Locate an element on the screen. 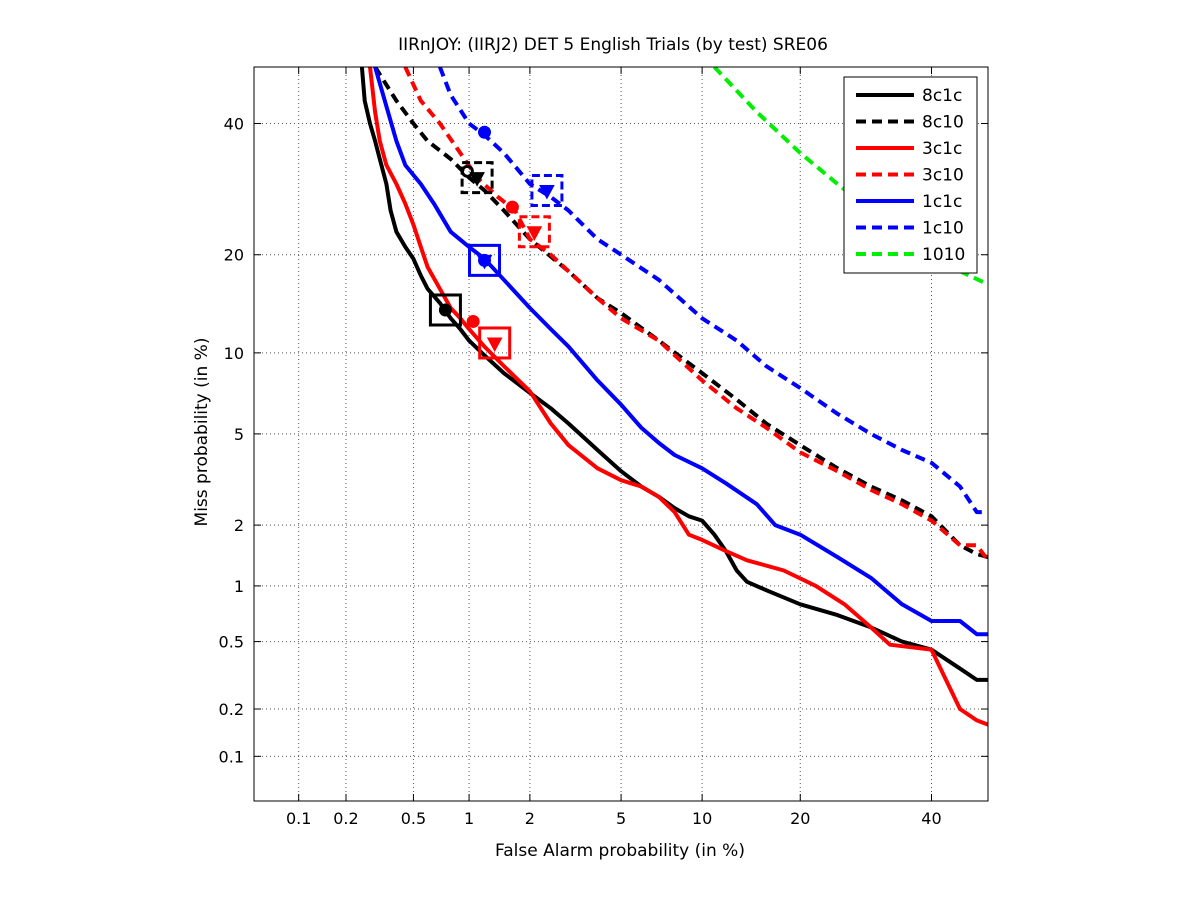  y-tick-label: 2 is located at coordinates (239, 525).